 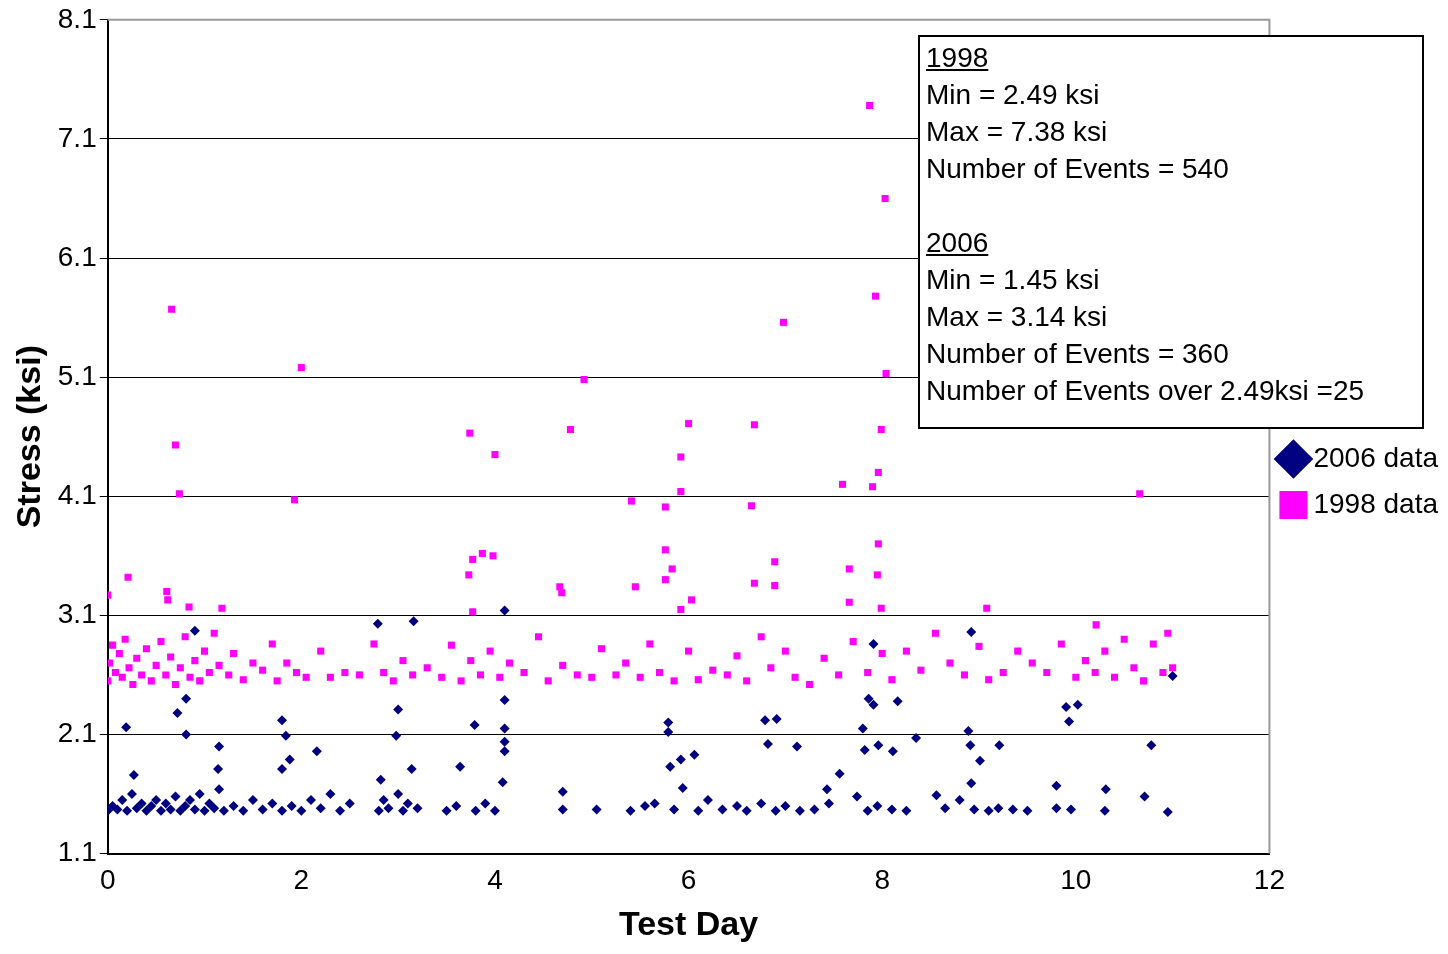 I want to click on y-tick-label: 5.1, so click(x=77, y=375).